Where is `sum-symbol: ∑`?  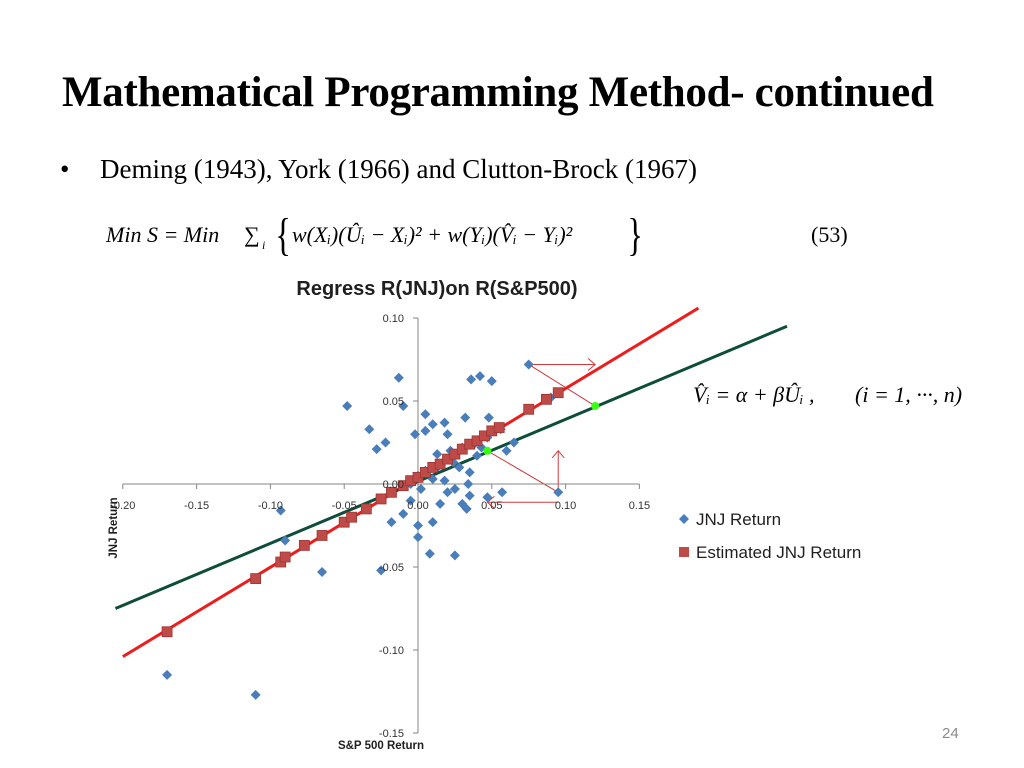 sum-symbol: ∑ is located at coordinates (252, 234).